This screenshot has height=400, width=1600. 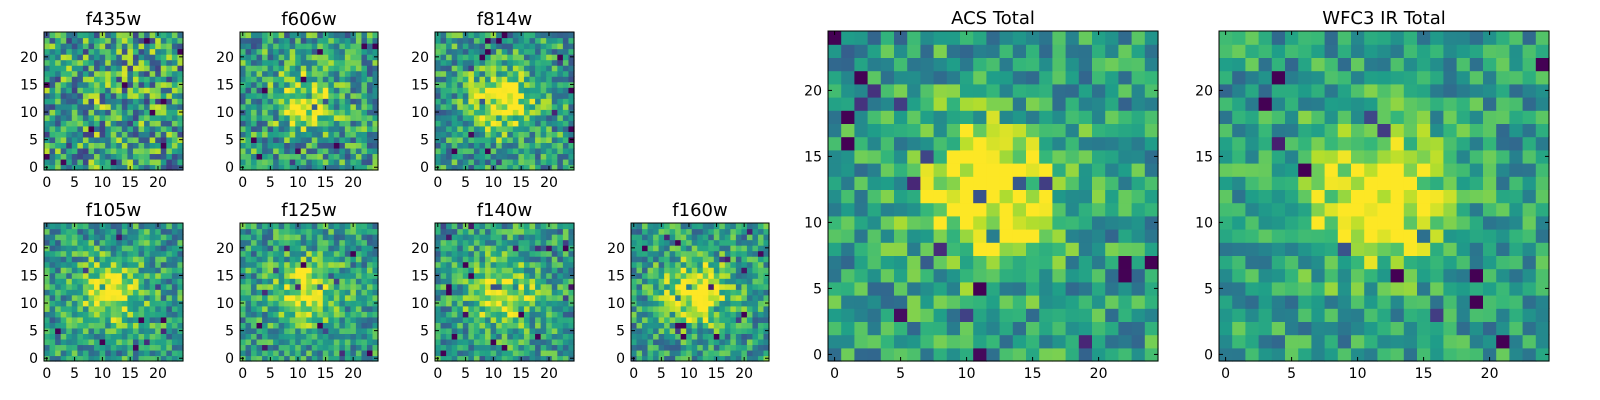 What do you see at coordinates (717, 374) in the screenshot?
I see `x-tick-label: 15` at bounding box center [717, 374].